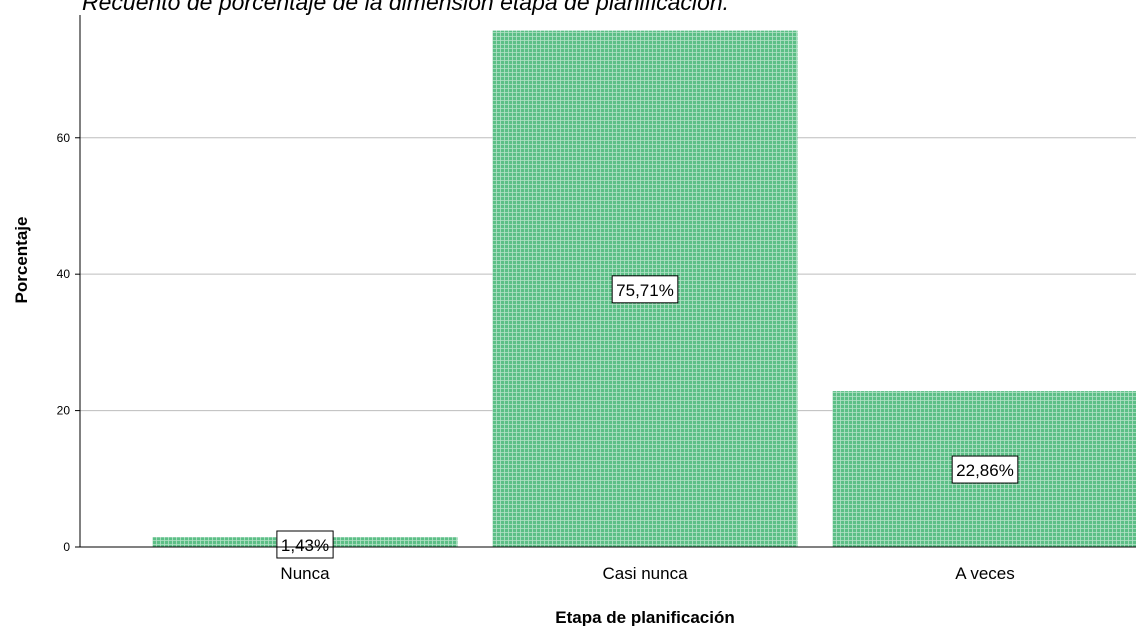 The image size is (1136, 626). I want to click on x-tick-label: A veces, so click(985, 573).